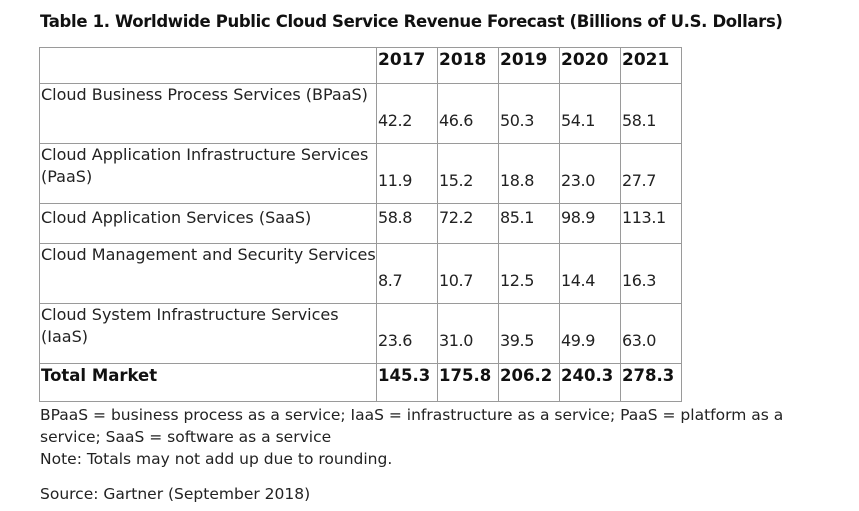 This screenshot has height=511, width=859. I want to click on value-cell: 8.7, so click(407, 273).